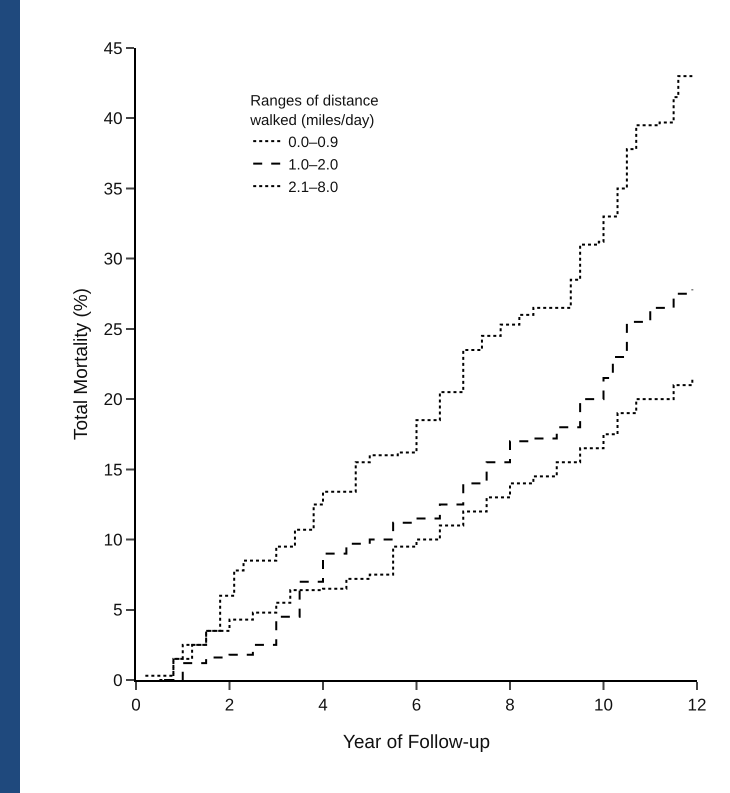 The image size is (730, 793). Describe the element at coordinates (118, 680) in the screenshot. I see `y-tick-label: 0` at that location.